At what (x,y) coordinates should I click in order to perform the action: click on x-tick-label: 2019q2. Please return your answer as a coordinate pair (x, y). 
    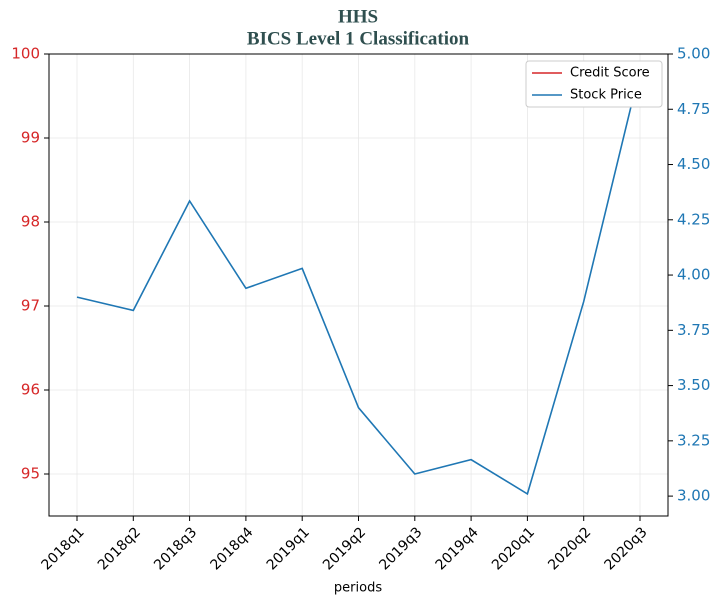
    Looking at the image, I should click on (344, 548).